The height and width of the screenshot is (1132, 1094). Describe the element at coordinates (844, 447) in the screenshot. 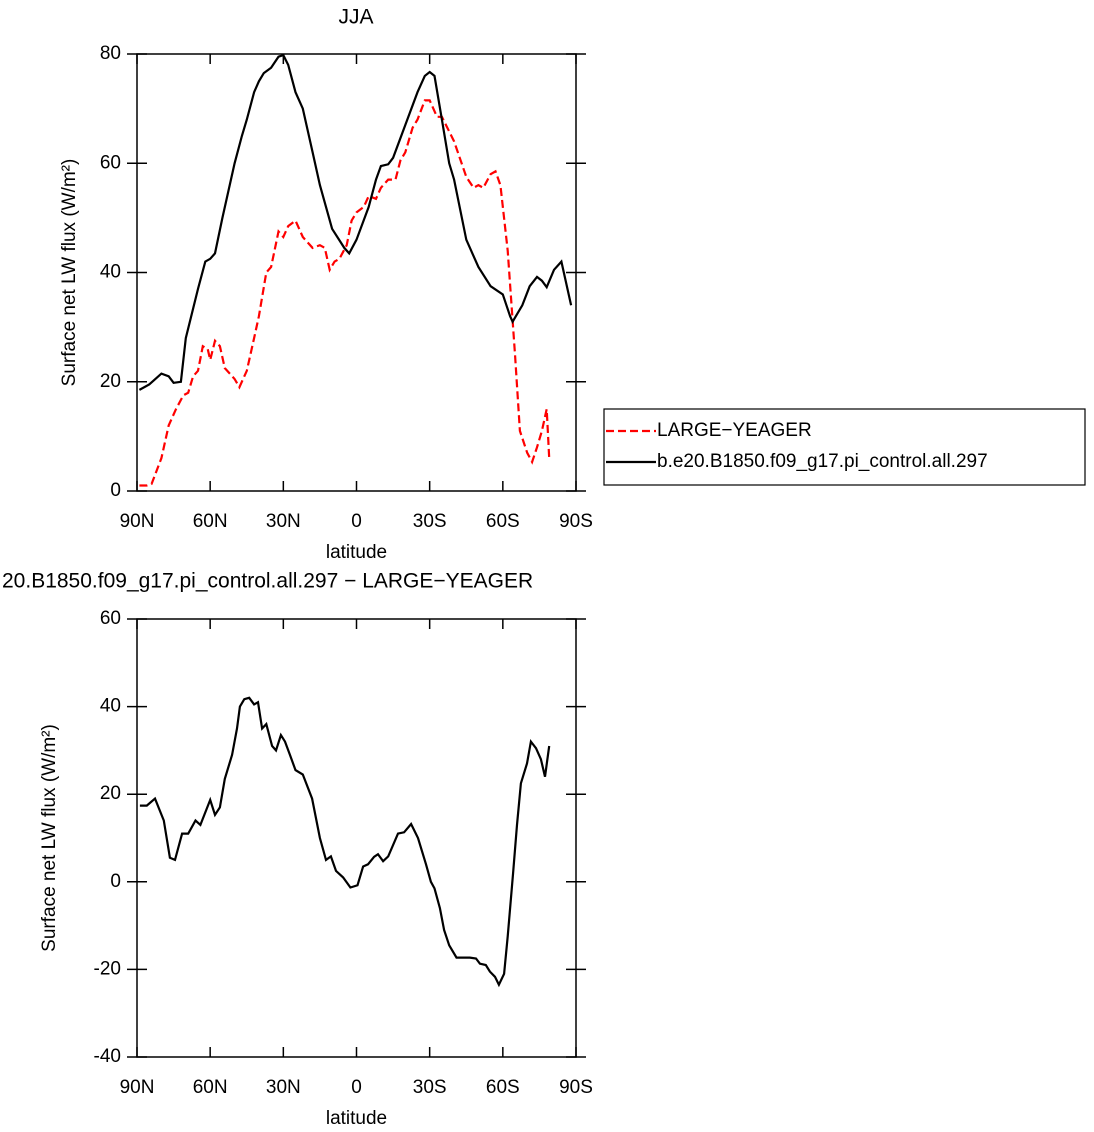

I see `legend-box` at that location.